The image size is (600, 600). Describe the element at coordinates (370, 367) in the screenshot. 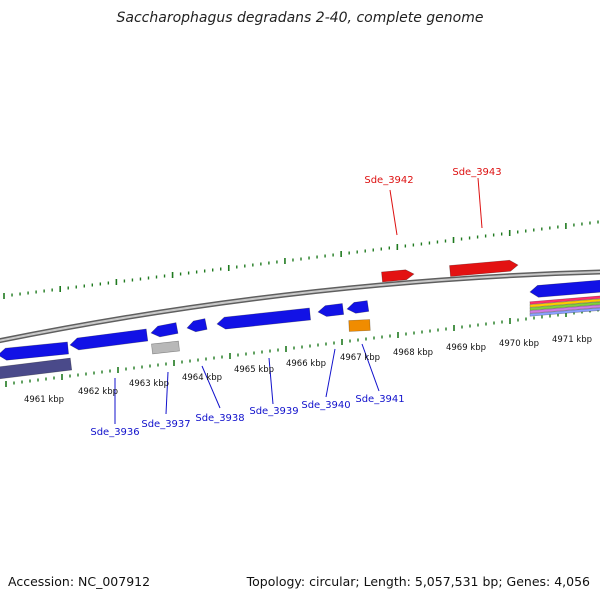

I see `gene-sde-3941-leader-line` at that location.